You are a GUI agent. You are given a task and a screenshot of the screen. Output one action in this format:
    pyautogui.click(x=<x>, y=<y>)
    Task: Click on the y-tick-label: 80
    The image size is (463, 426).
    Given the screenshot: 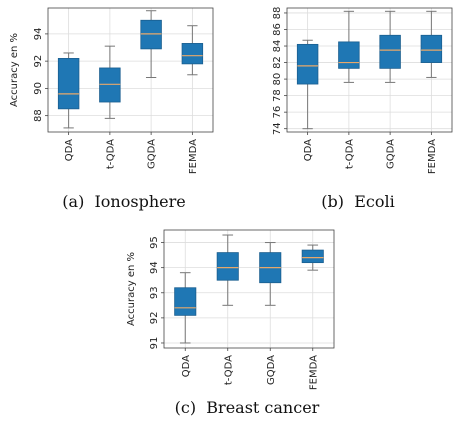 What is the action you would take?
    pyautogui.click(x=277, y=79)
    